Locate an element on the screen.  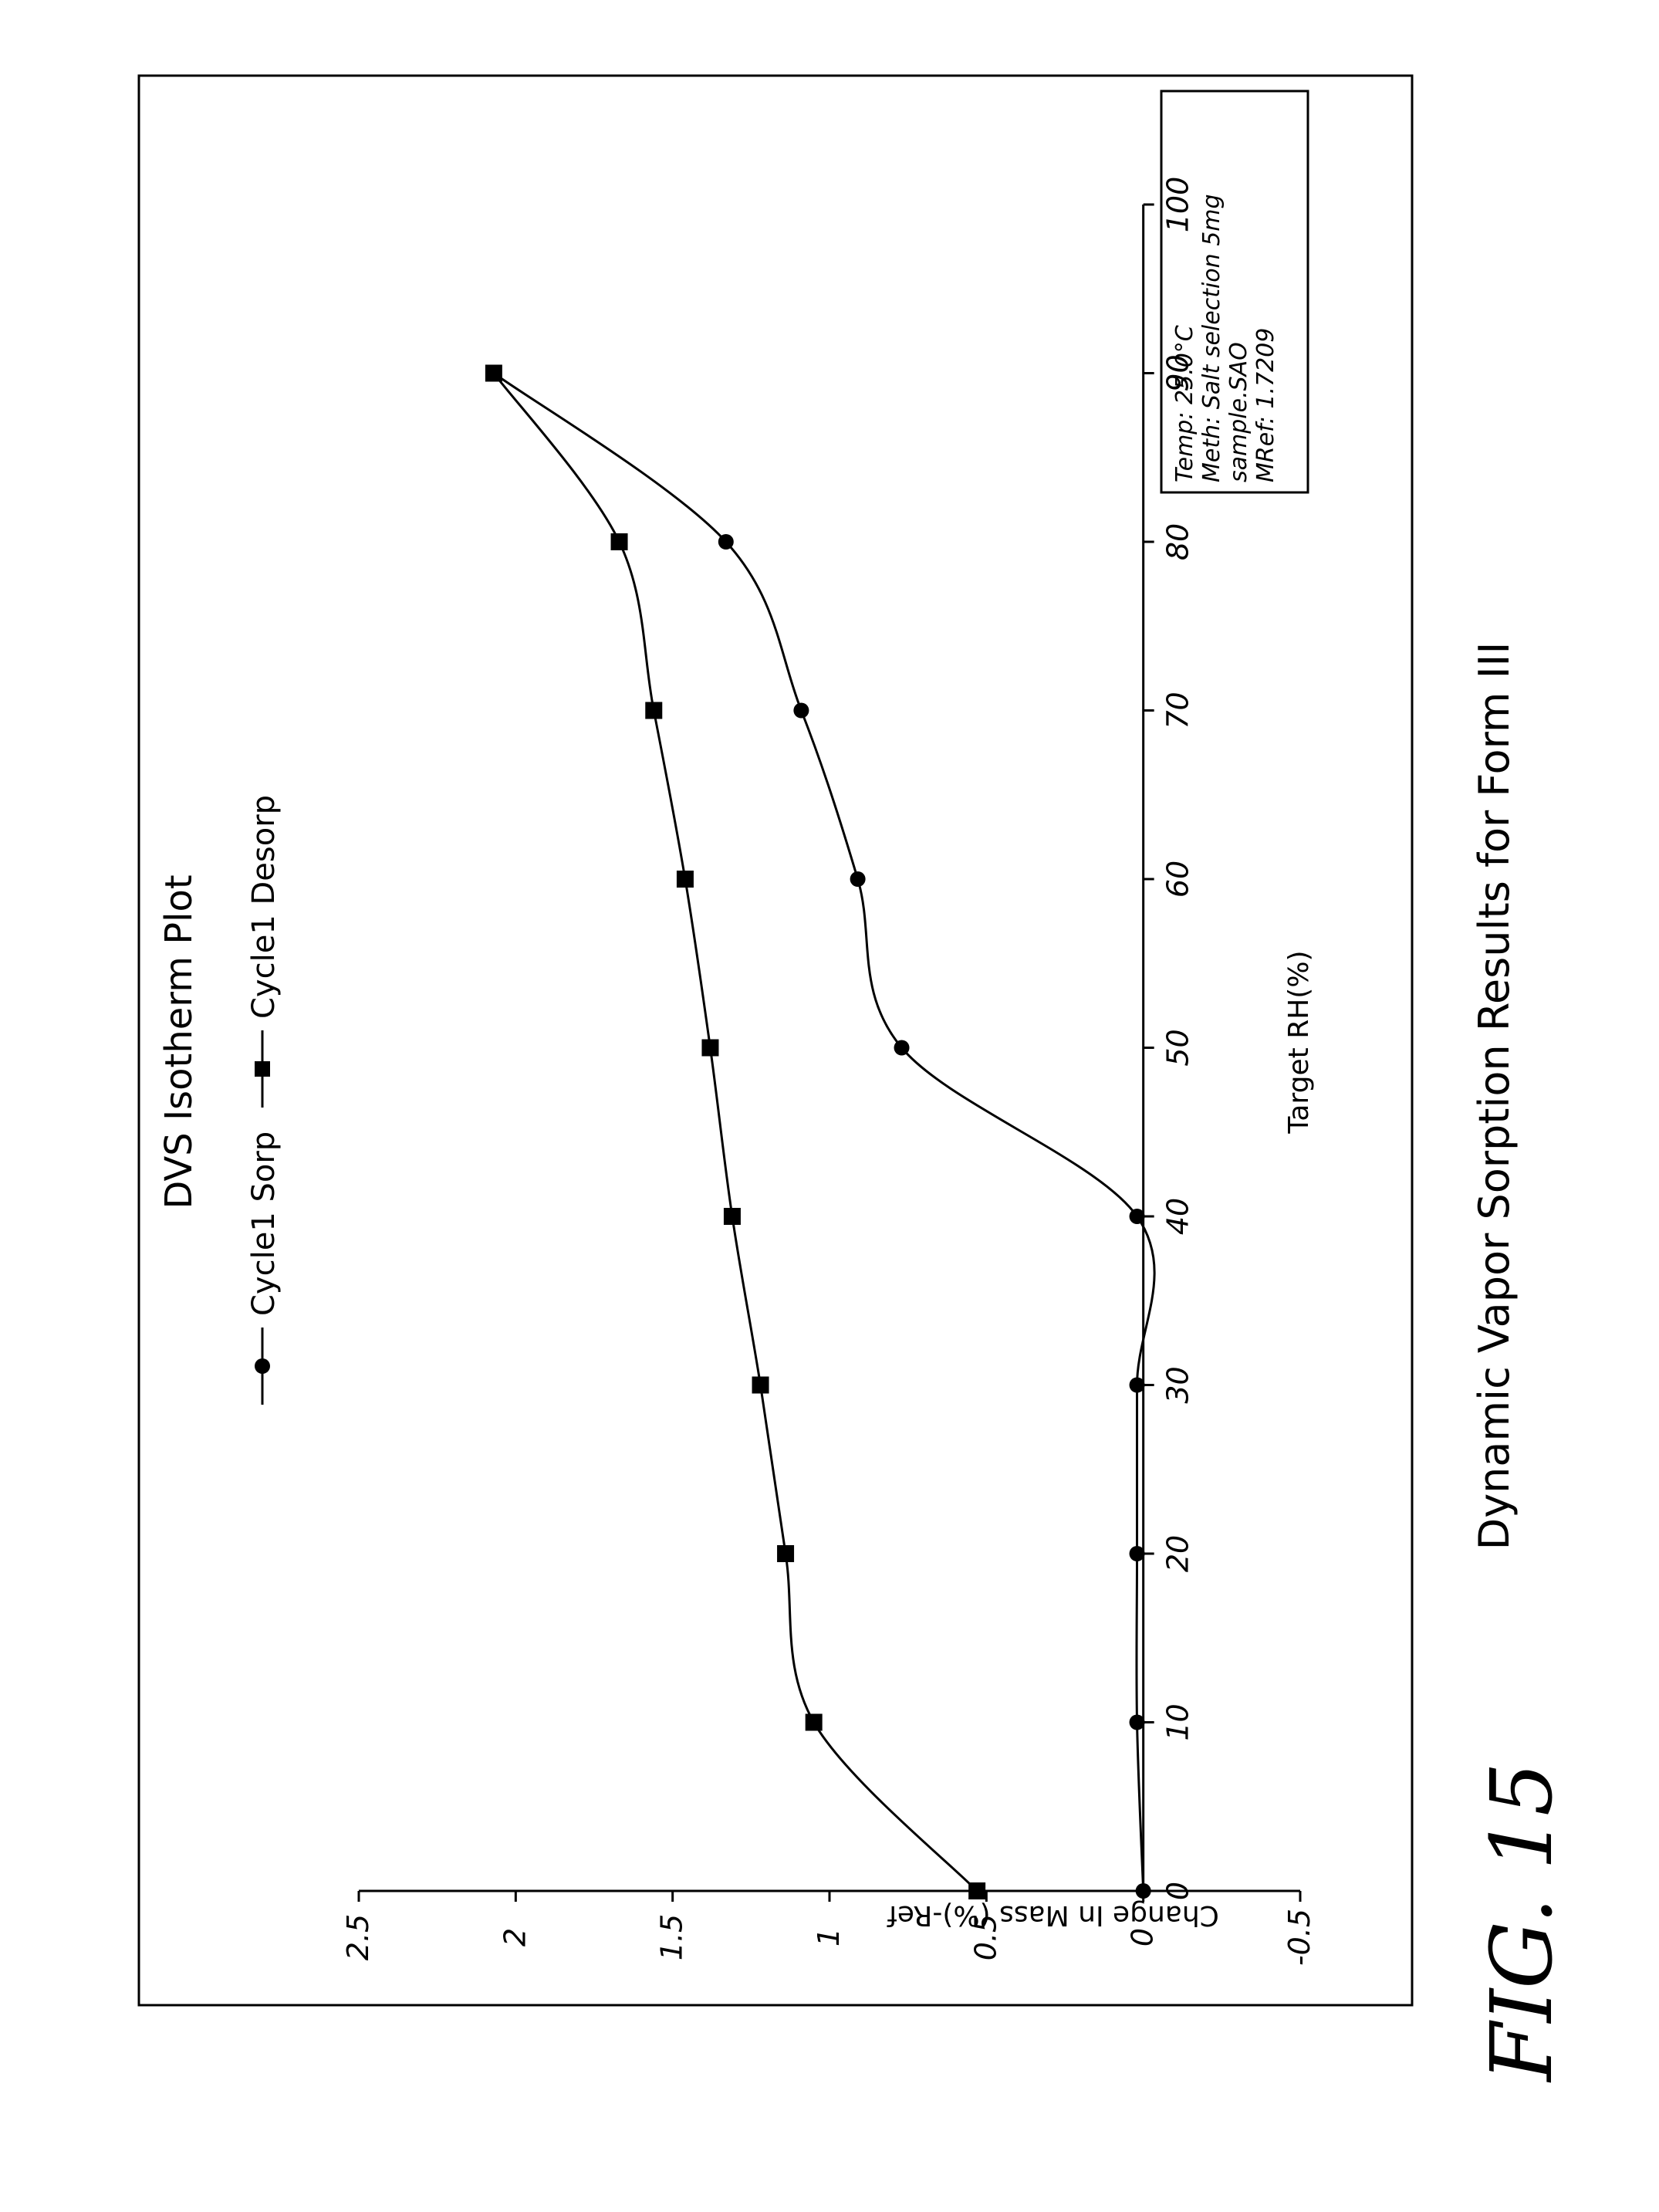
y-tick-label: 1 is located at coordinates (829, 1937).